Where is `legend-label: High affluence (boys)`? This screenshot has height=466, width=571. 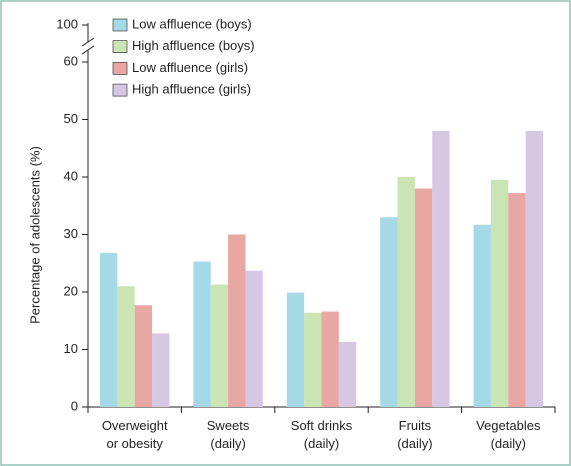
legend-label: High affluence (boys) is located at coordinates (193, 45).